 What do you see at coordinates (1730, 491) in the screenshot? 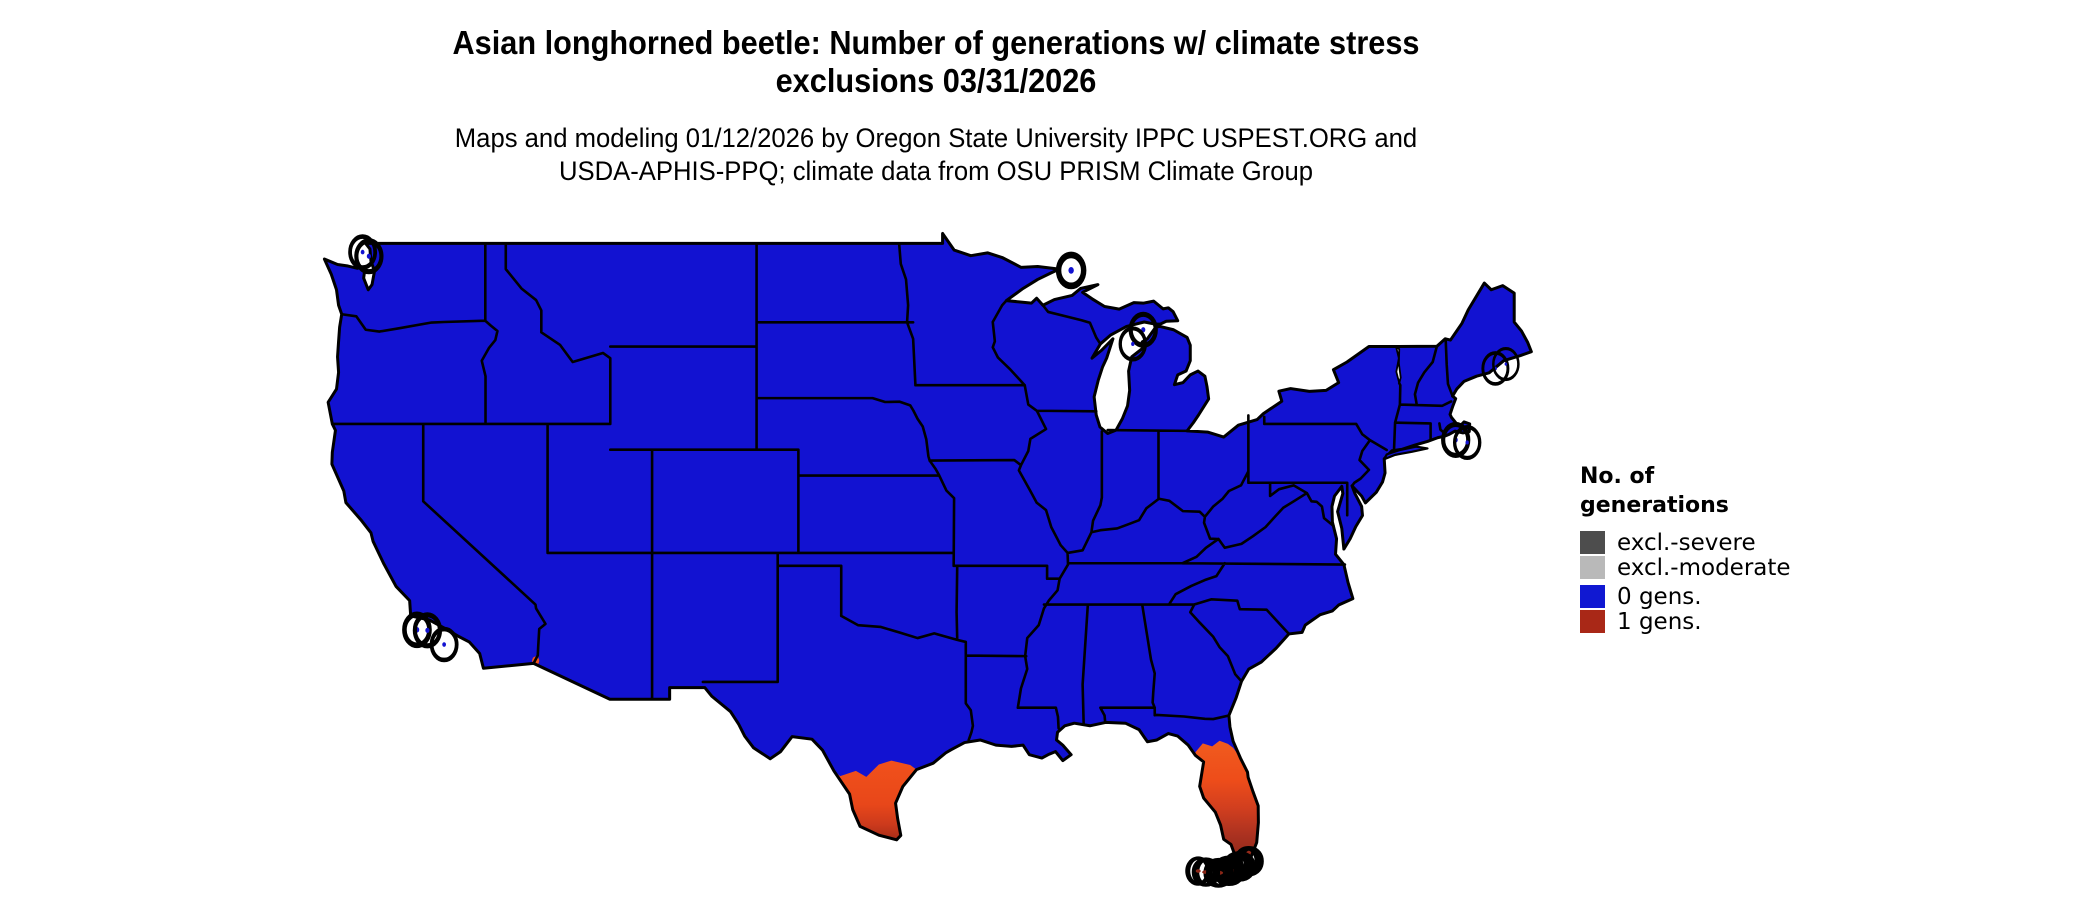
I see `legend-title: No. of generations` at bounding box center [1730, 491].